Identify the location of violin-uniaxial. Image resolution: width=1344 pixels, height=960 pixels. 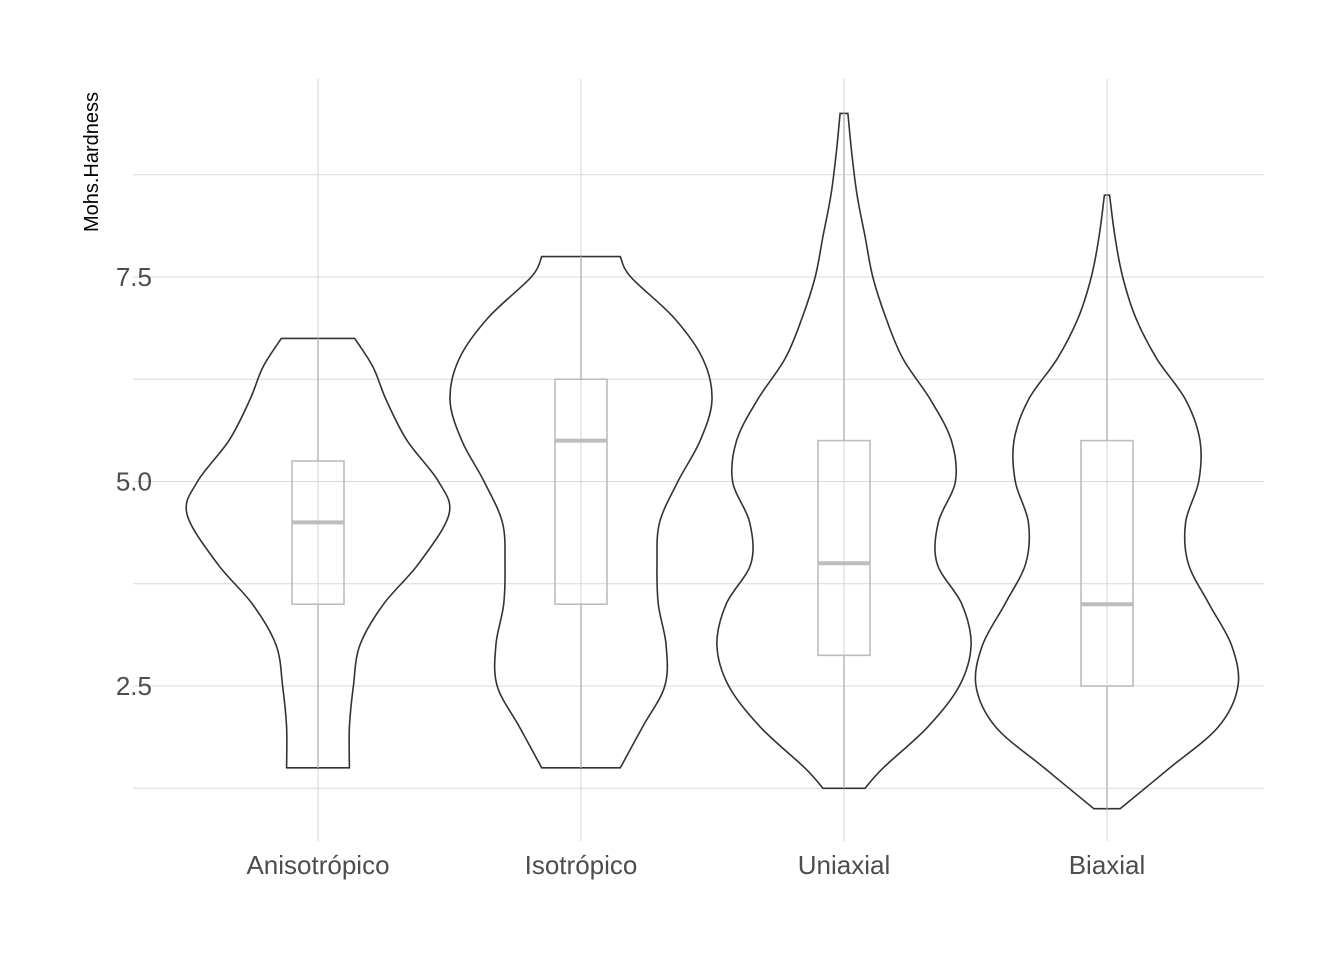
(844, 451).